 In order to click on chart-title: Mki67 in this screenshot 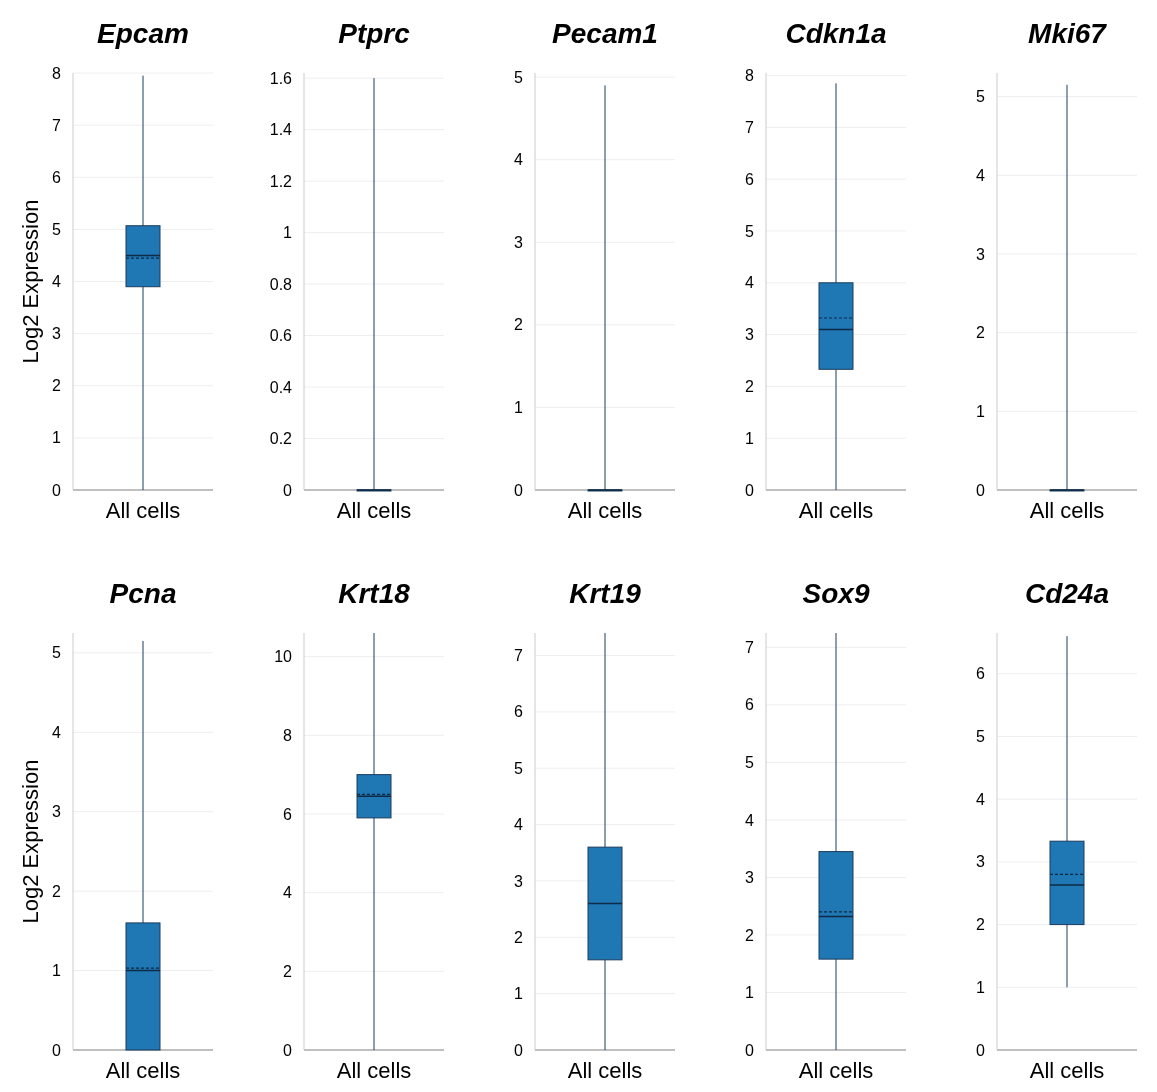, I will do `click(1068, 33)`.